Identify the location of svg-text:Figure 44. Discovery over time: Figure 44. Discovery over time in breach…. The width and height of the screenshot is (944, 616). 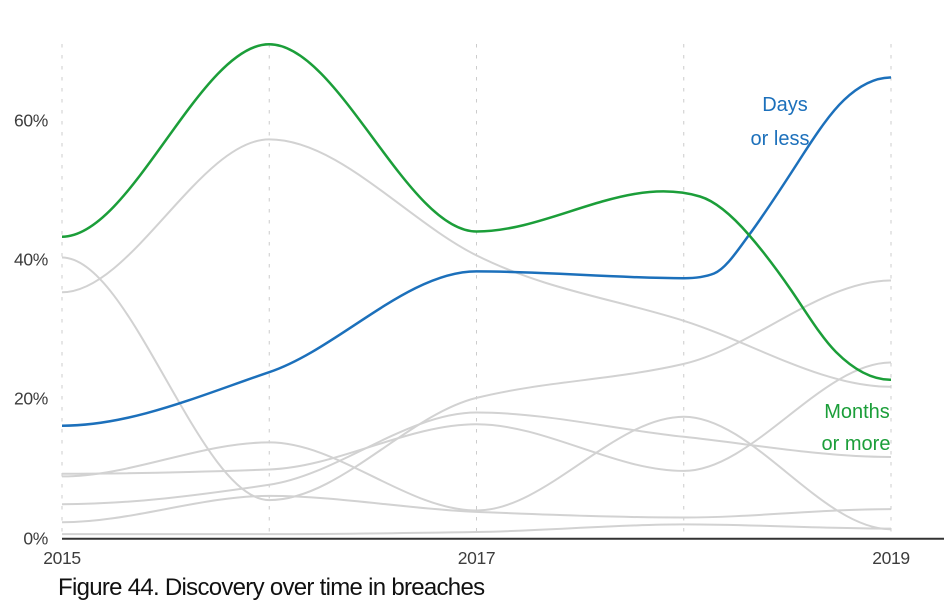
(271, 587).